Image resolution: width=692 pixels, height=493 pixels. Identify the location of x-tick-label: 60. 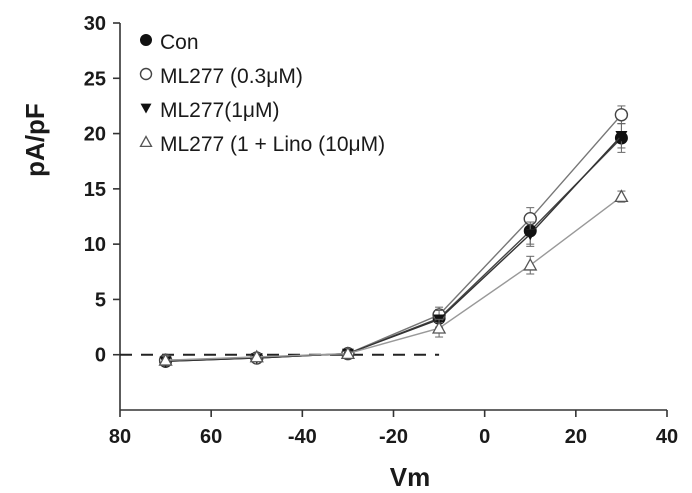
(211, 437).